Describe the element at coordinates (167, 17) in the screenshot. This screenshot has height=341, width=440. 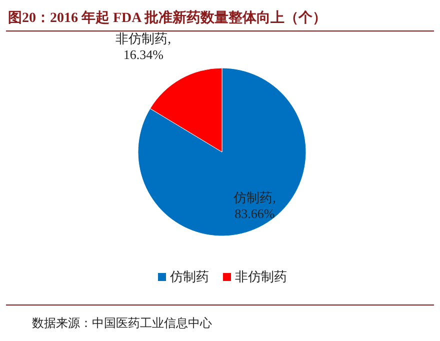
I see `chart-title: 图20：2016 年起 FDA 批准新药数量整体向上（个）` at that location.